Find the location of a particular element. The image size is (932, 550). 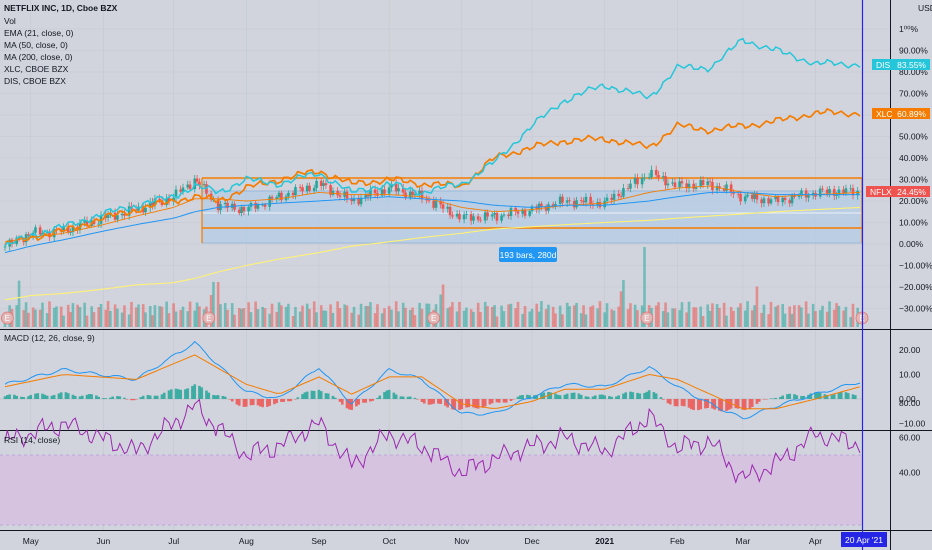

time-axis-label: Mar is located at coordinates (743, 541).